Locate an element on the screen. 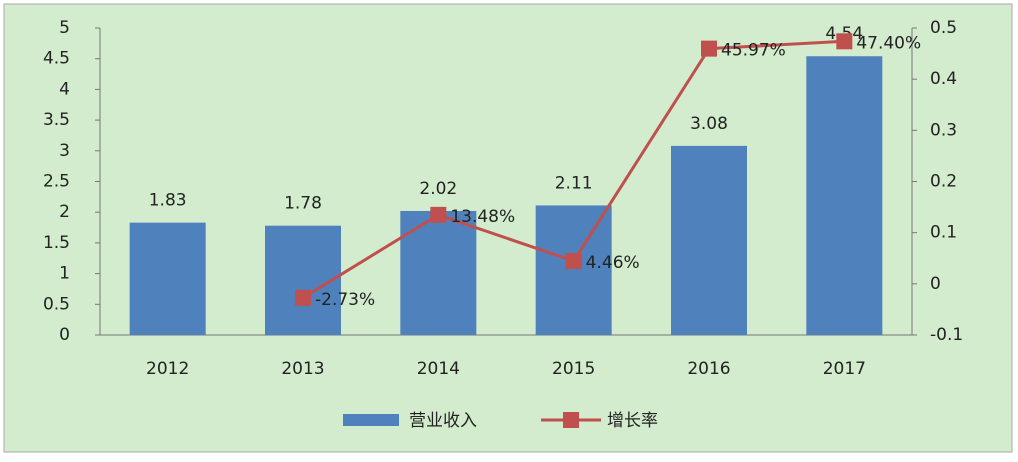 Image resolution: width=1018 pixels, height=462 pixels. legend-marker is located at coordinates (571, 420).